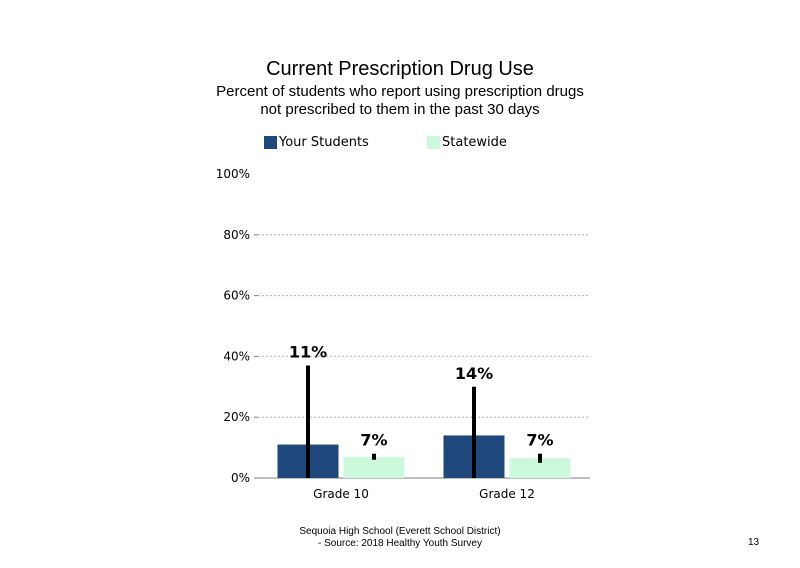  Describe the element at coordinates (240, 478) in the screenshot. I see `y-tick-label: 0%` at that location.